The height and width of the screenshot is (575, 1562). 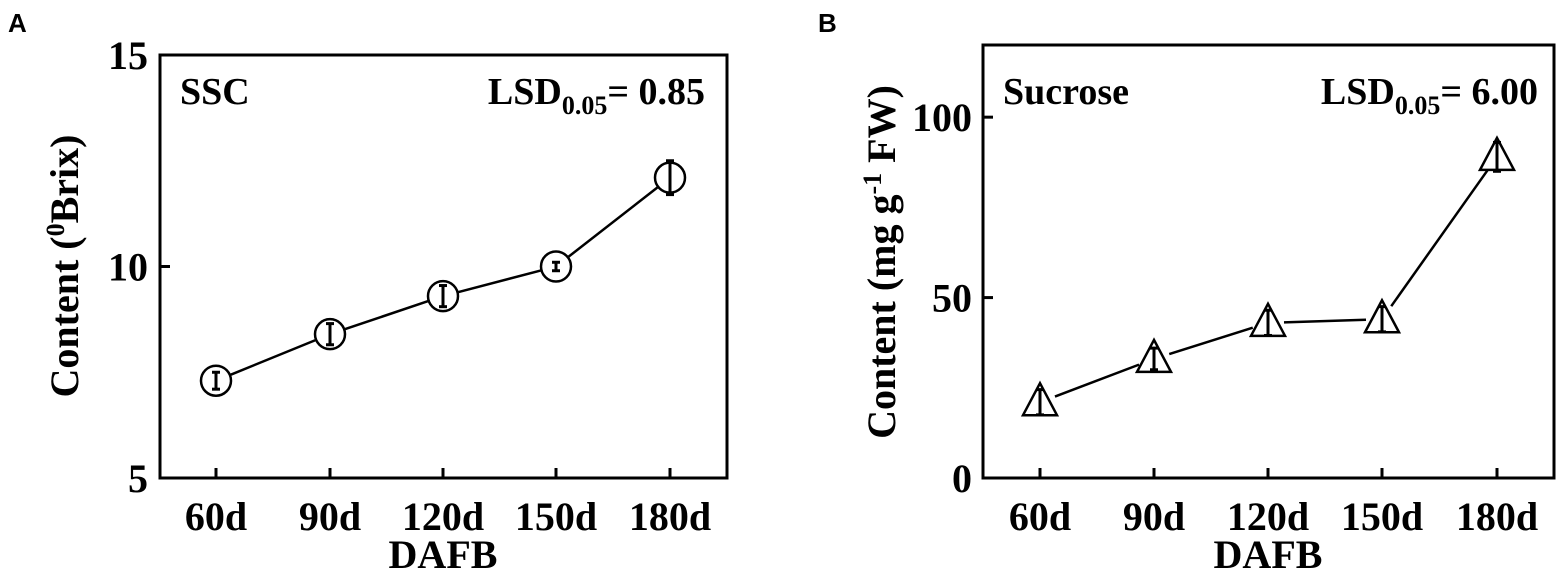 What do you see at coordinates (1040, 516) in the screenshot?
I see `panel-b-x-tick-label: 60d` at bounding box center [1040, 516].